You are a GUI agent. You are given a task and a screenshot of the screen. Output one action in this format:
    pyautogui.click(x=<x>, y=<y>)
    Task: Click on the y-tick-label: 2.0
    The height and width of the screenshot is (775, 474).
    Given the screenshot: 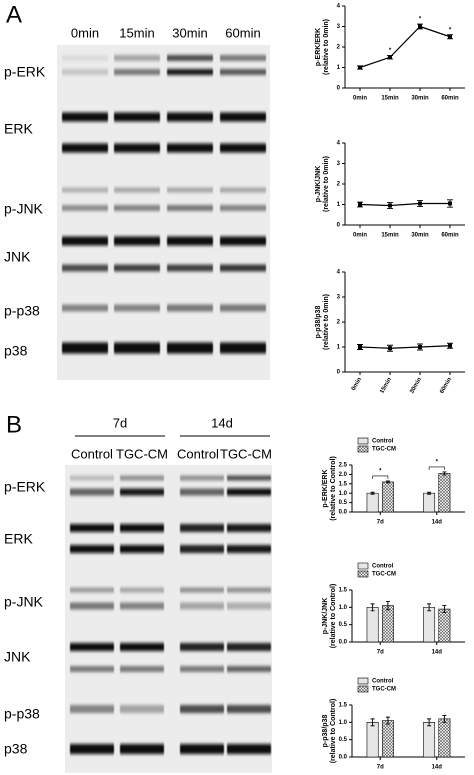 What is the action you would take?
    pyautogui.click(x=343, y=475)
    